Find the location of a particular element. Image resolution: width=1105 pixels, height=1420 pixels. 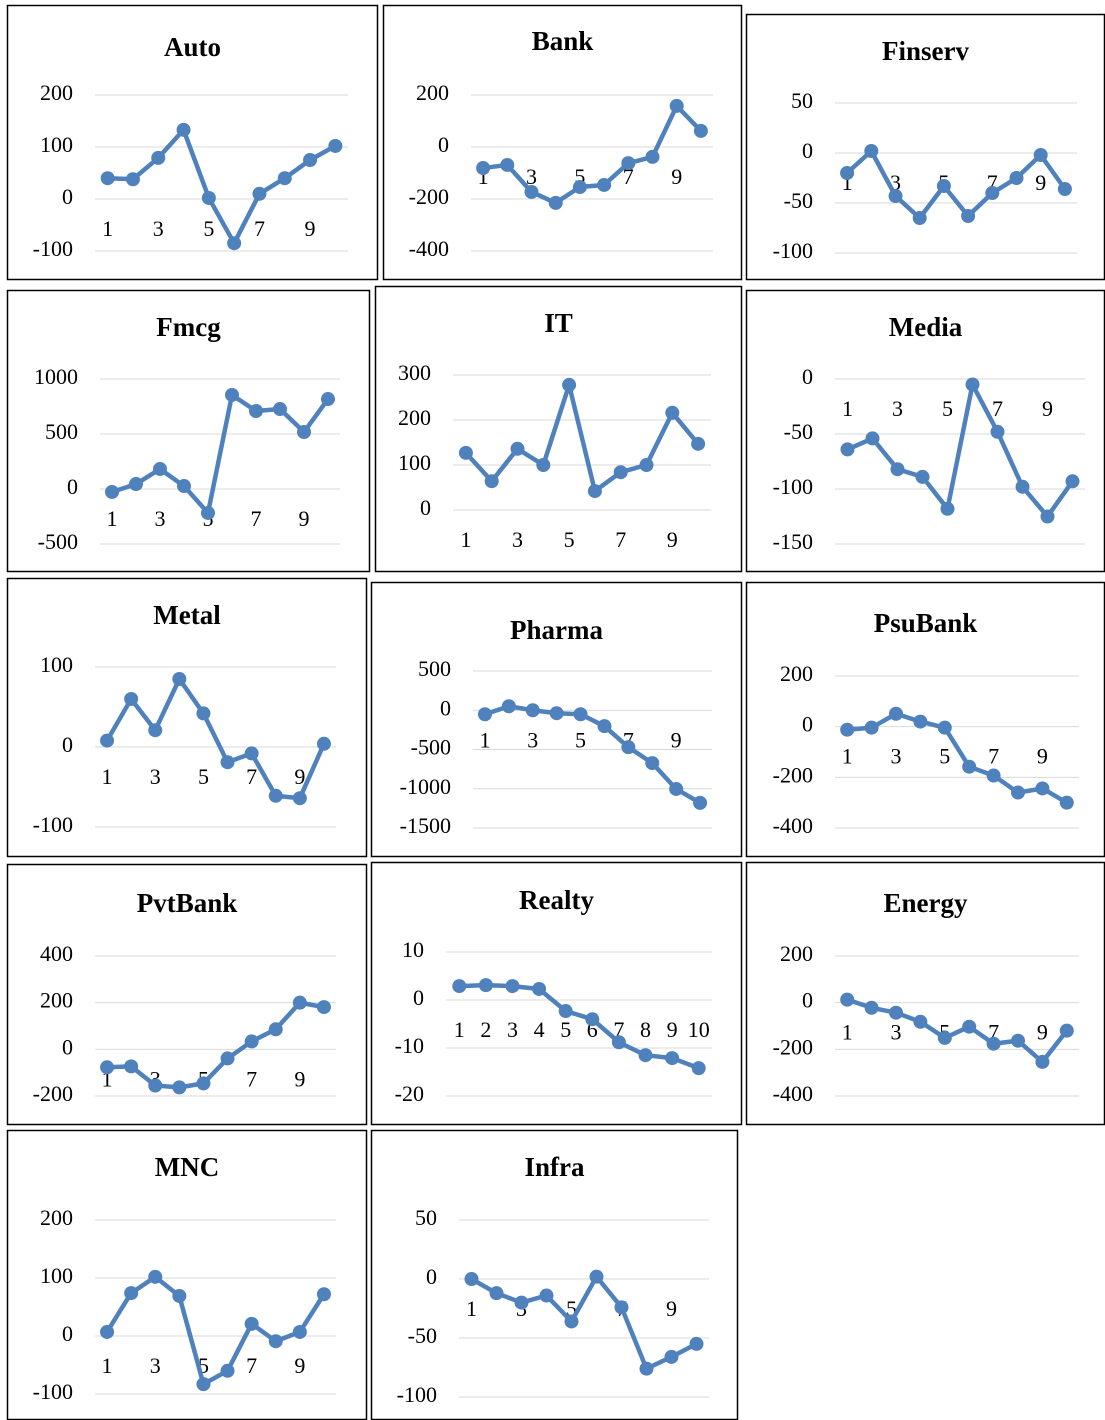

y-tick-label: 200 is located at coordinates (796, 673).